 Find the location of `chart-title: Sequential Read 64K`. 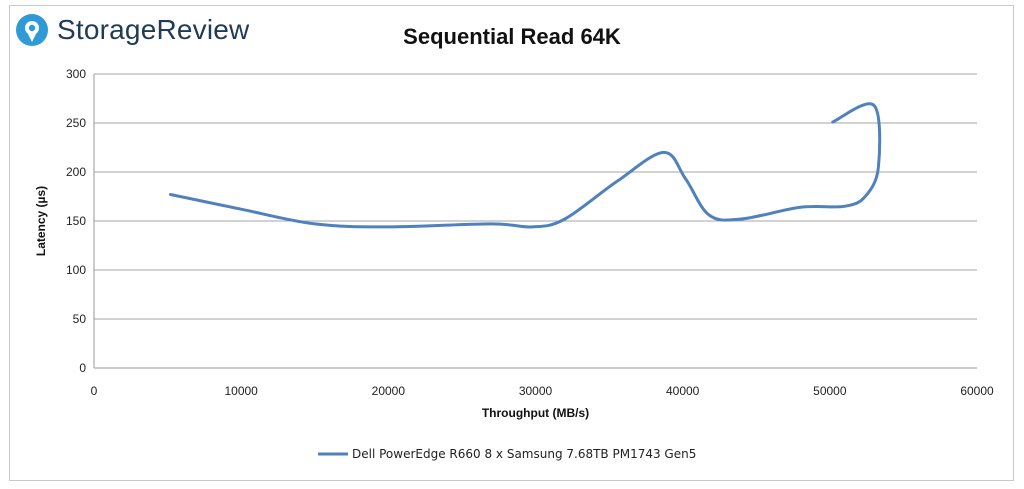

chart-title: Sequential Read 64K is located at coordinates (512, 36).